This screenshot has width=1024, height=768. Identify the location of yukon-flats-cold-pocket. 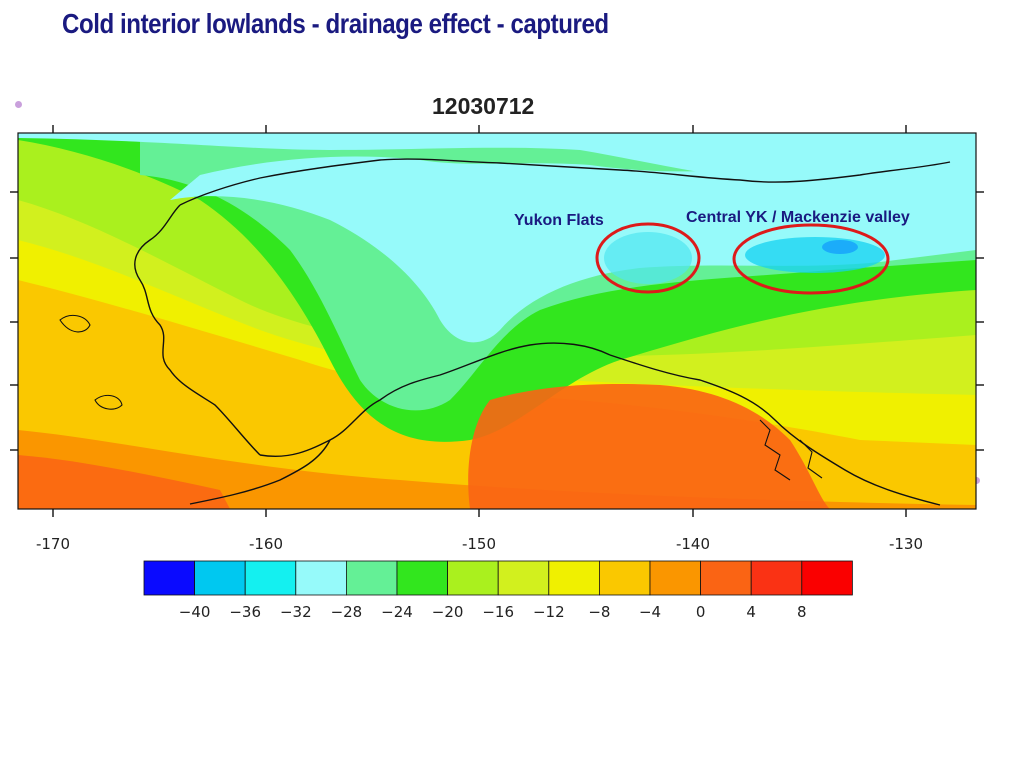
(648, 258).